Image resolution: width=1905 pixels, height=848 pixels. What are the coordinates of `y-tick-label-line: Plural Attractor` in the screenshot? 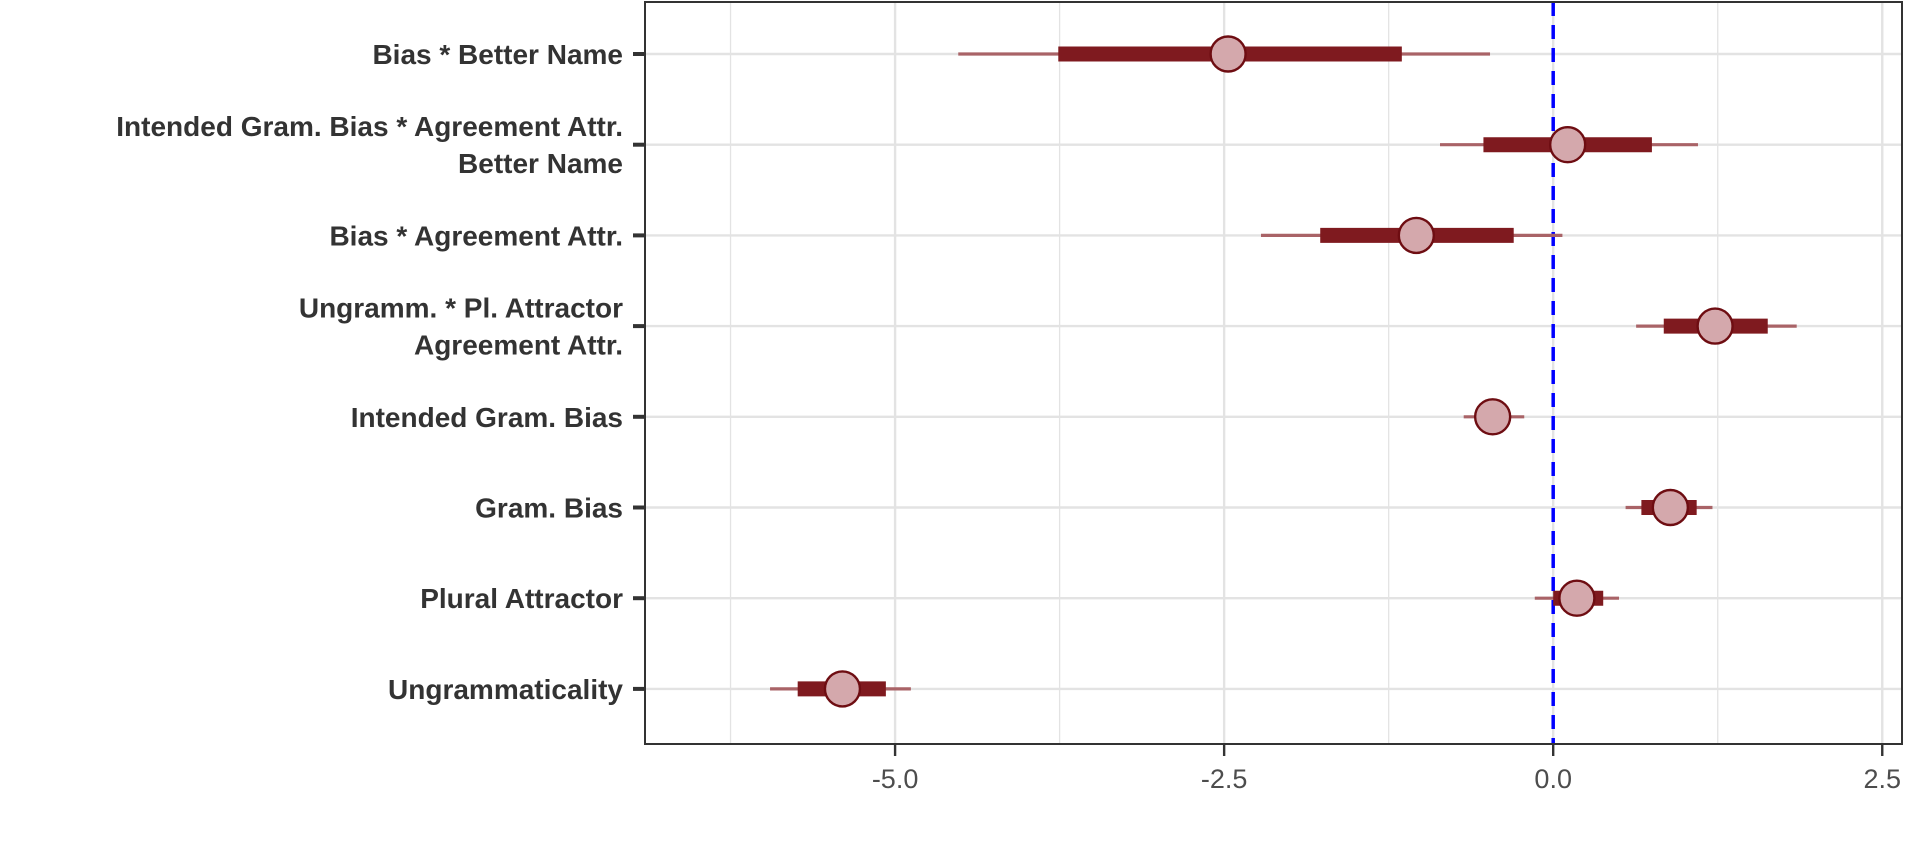 It's located at (521, 598).